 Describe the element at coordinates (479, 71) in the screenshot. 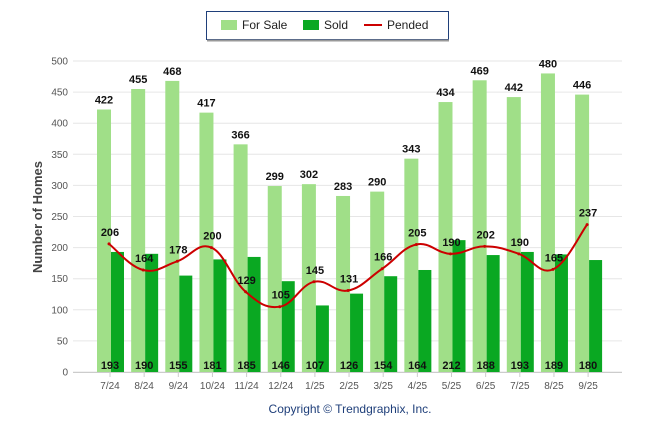

I see `for-sale-label: 469` at that location.